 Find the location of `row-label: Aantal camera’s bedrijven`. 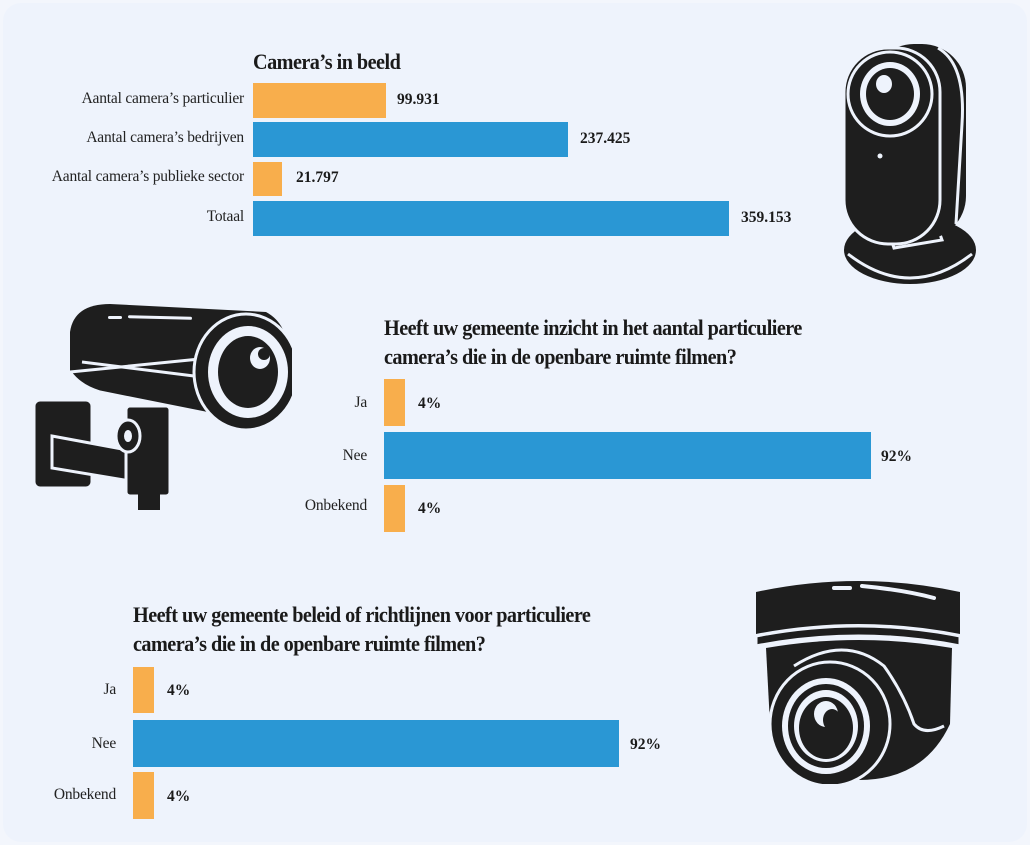

row-label: Aantal camera’s bedrijven is located at coordinates (165, 137).